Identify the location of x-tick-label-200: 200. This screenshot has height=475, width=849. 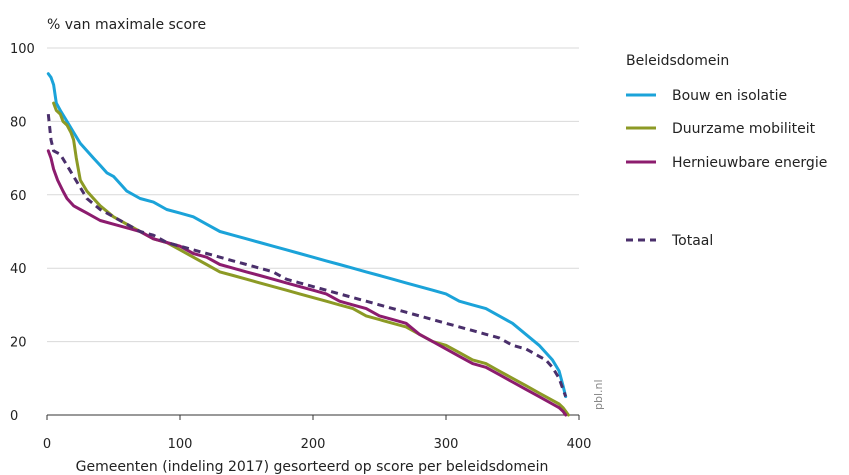
(313, 444).